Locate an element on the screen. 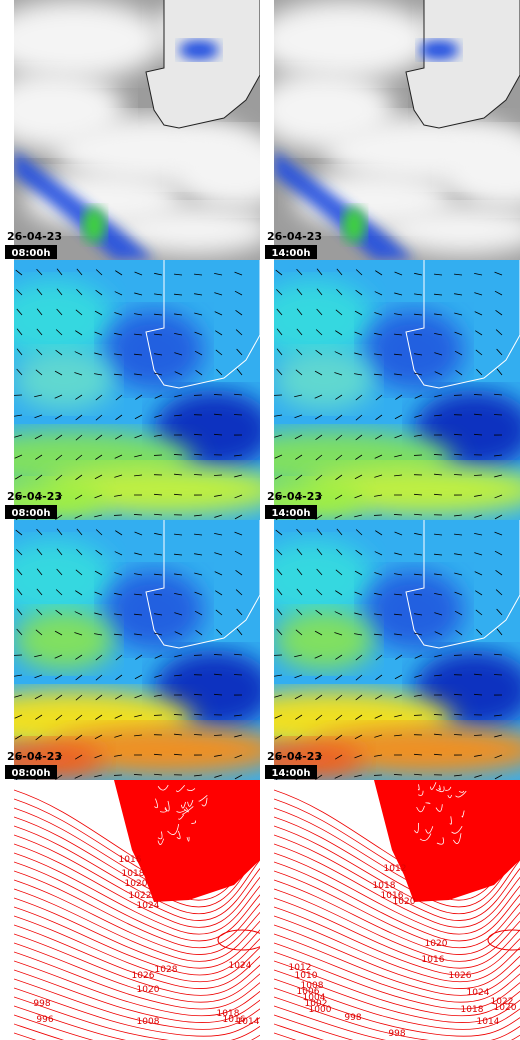  isobar-label: 998 is located at coordinates (352, 1018).